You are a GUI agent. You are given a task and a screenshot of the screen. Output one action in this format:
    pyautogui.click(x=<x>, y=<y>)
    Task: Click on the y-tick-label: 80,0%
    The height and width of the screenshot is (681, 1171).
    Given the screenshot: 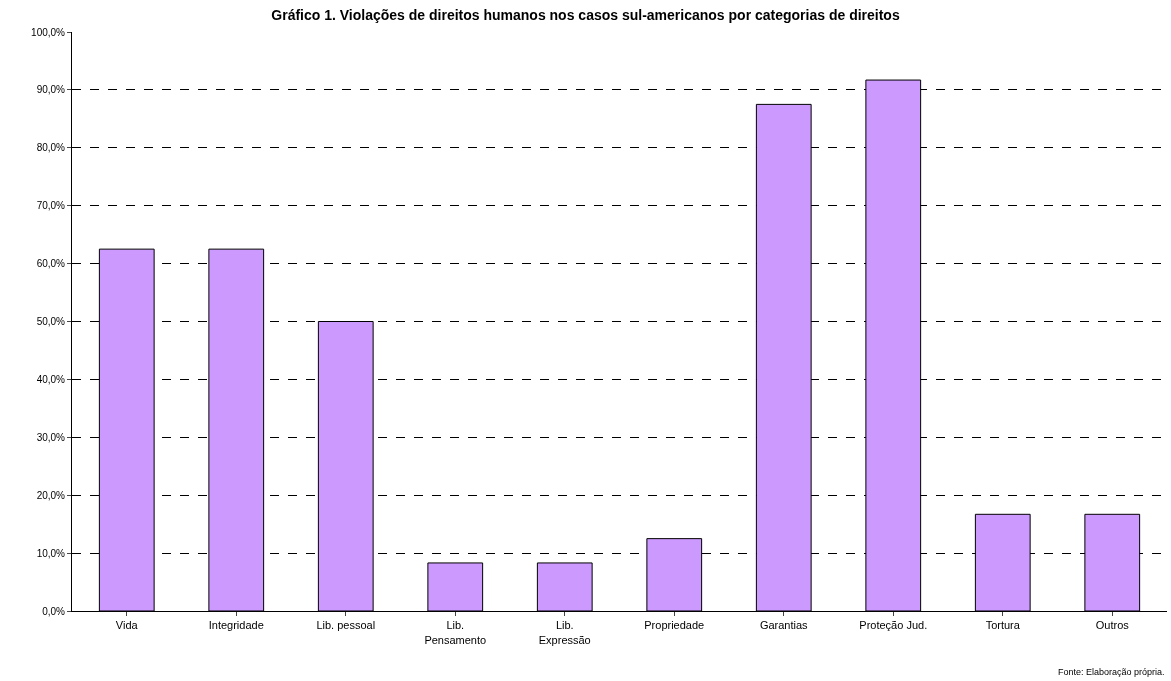 What is the action you would take?
    pyautogui.click(x=51, y=148)
    